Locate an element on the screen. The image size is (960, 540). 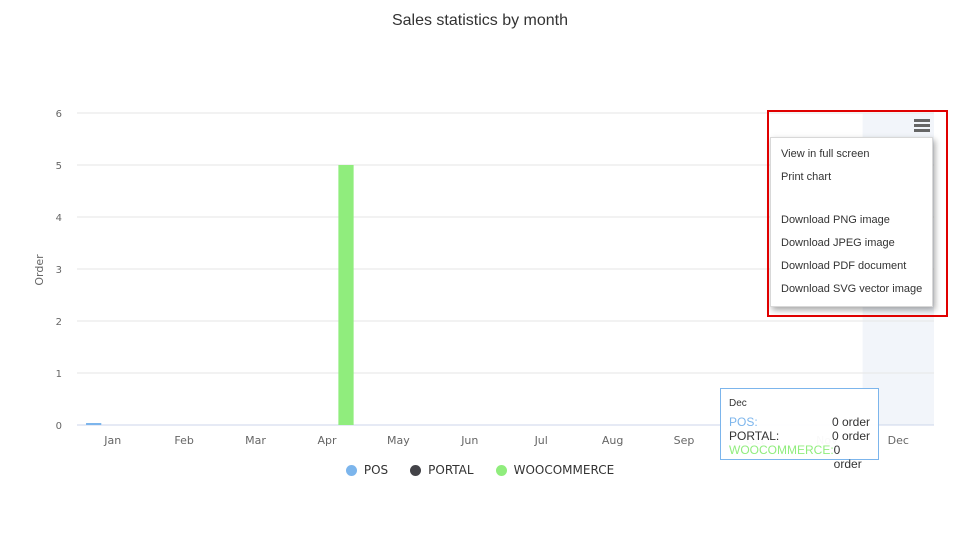
chart-title: Sales statistics by month is located at coordinates (480, 20).